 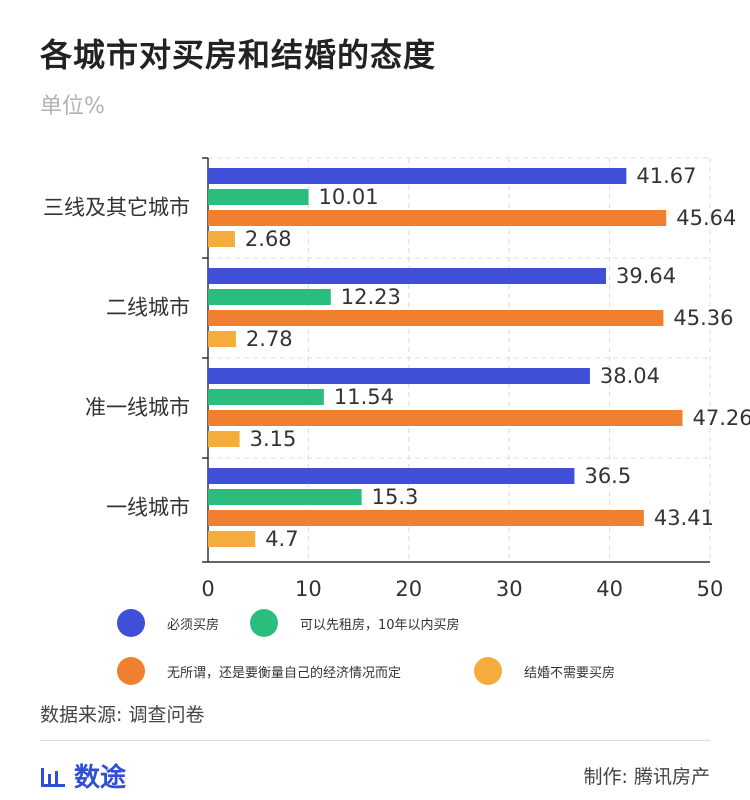 What do you see at coordinates (488, 671) in the screenshot?
I see `legend-swatch-no-need` at bounding box center [488, 671].